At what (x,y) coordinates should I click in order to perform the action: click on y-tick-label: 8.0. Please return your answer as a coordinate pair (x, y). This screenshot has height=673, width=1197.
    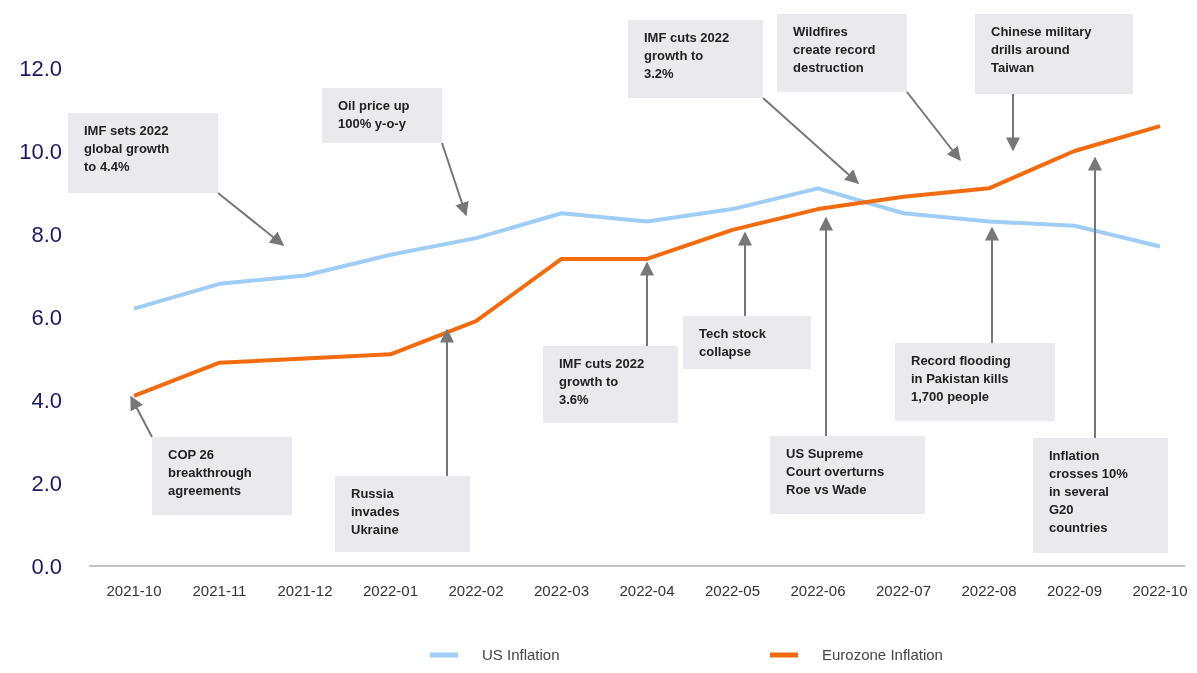
    Looking at the image, I should click on (46, 234).